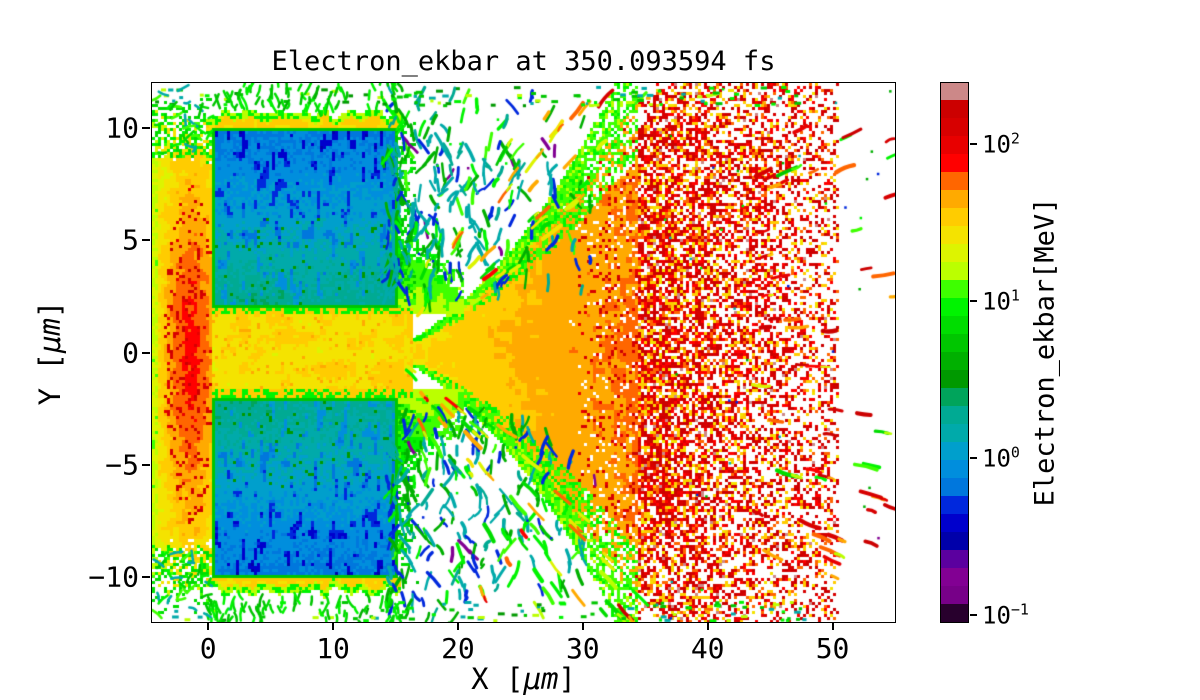 The height and width of the screenshot is (700, 1200). Describe the element at coordinates (1005, 615) in the screenshot. I see `colorbar-tick-label: 10⁻¹` at that location.